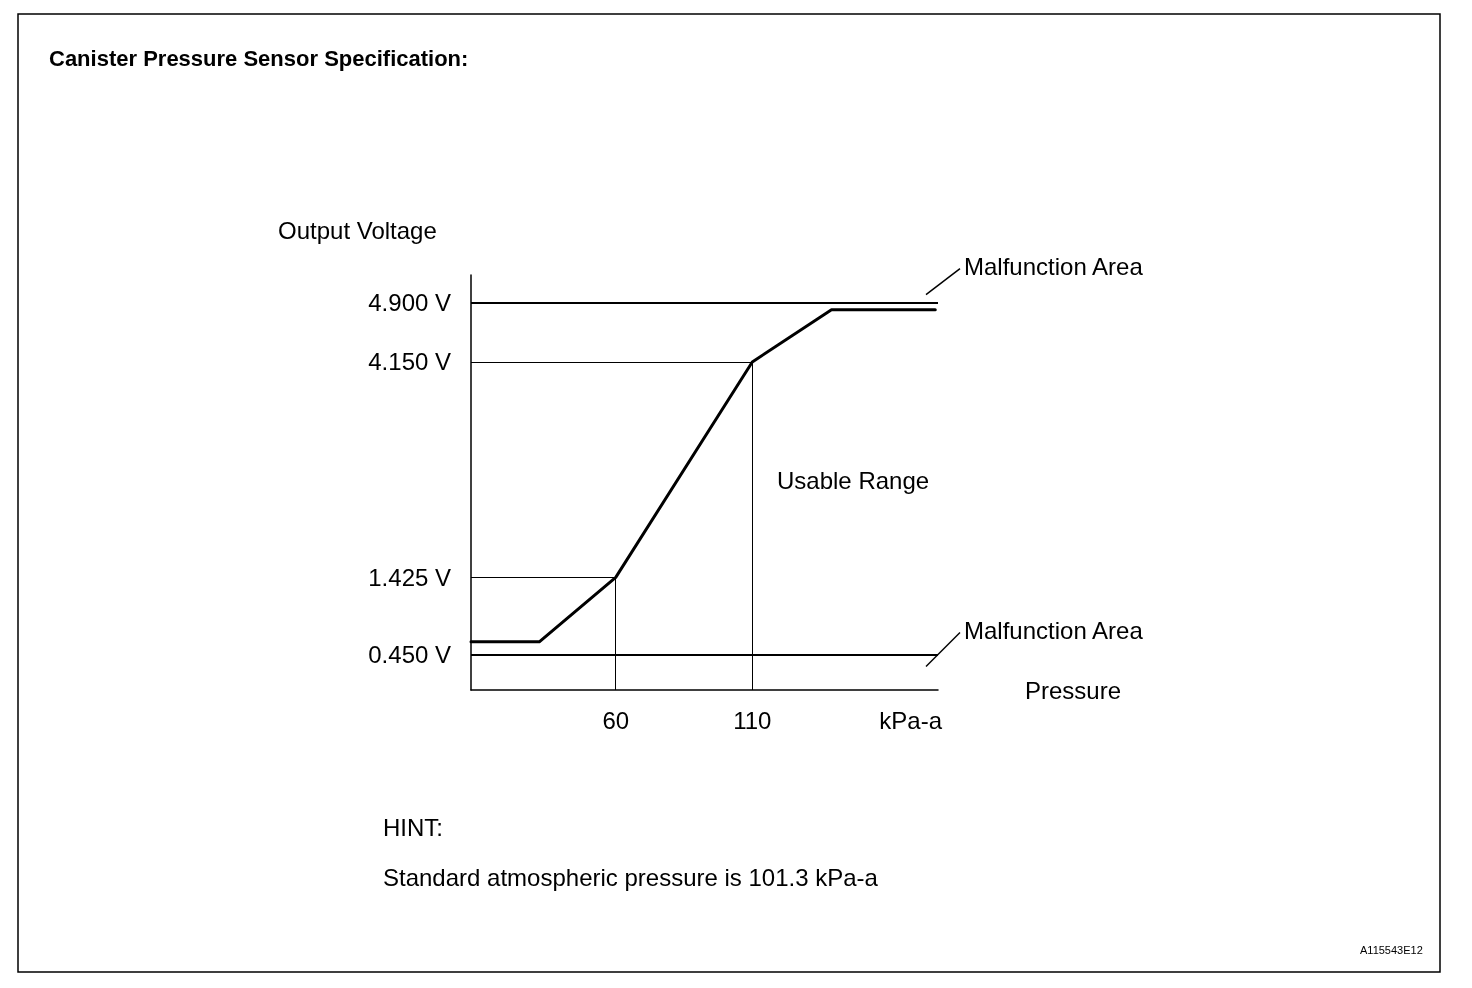 The height and width of the screenshot is (988, 1472). Describe the element at coordinates (357, 230) in the screenshot. I see `y-axis-title: Output Voltage` at that location.